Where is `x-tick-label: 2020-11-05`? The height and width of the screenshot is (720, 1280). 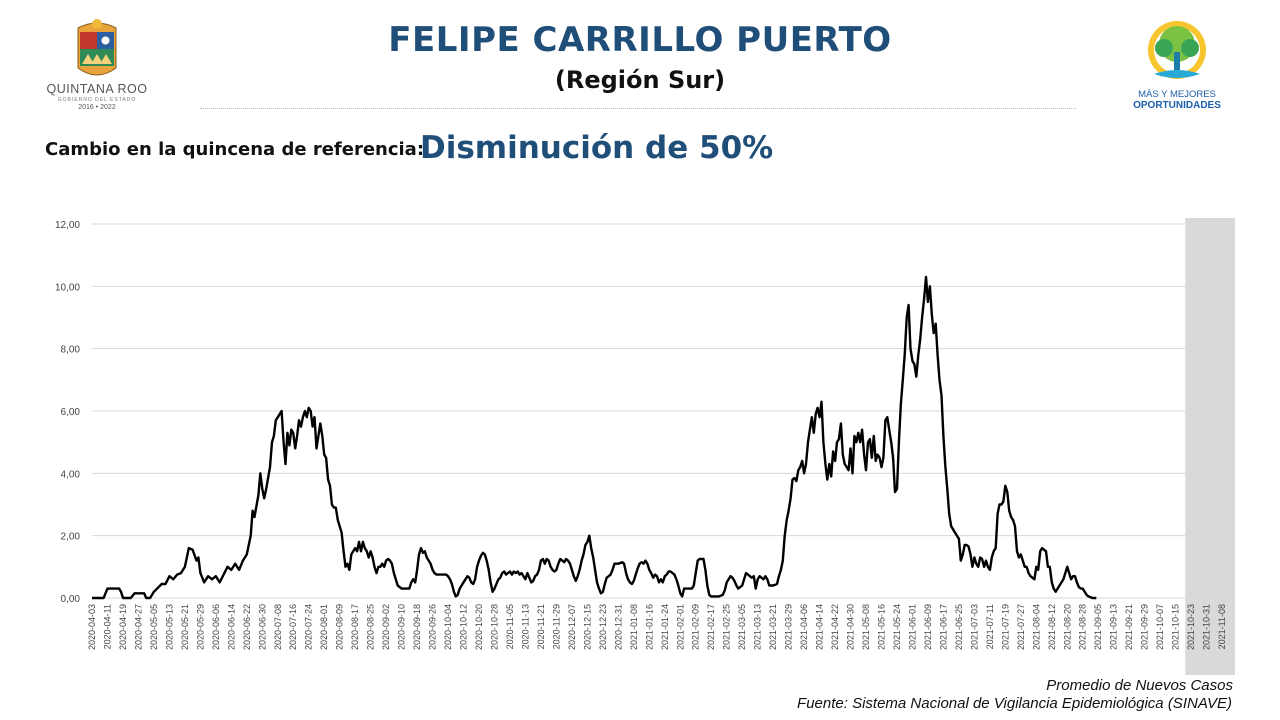 x-tick-label: 2020-11-05 is located at coordinates (510, 626).